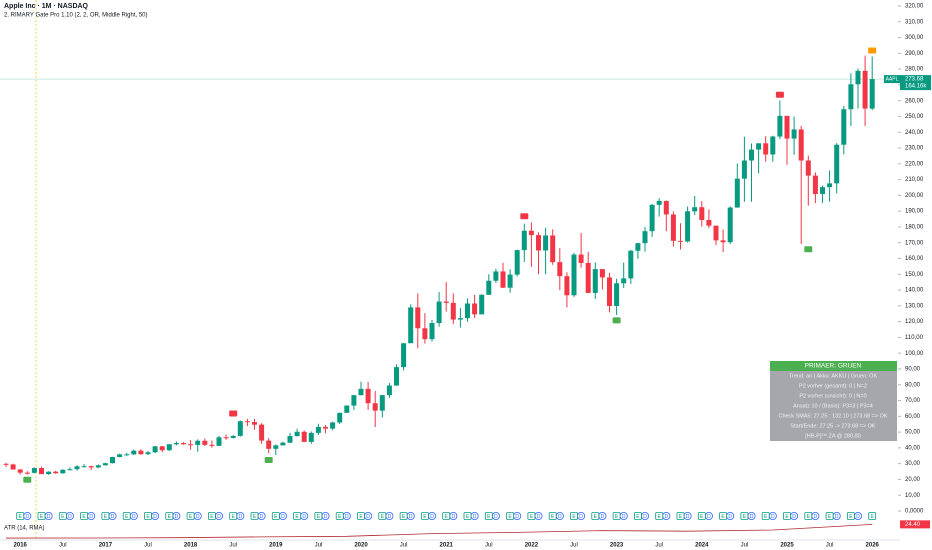  Describe the element at coordinates (276, 546) in the screenshot. I see `x-tick-label: 2019` at that location.